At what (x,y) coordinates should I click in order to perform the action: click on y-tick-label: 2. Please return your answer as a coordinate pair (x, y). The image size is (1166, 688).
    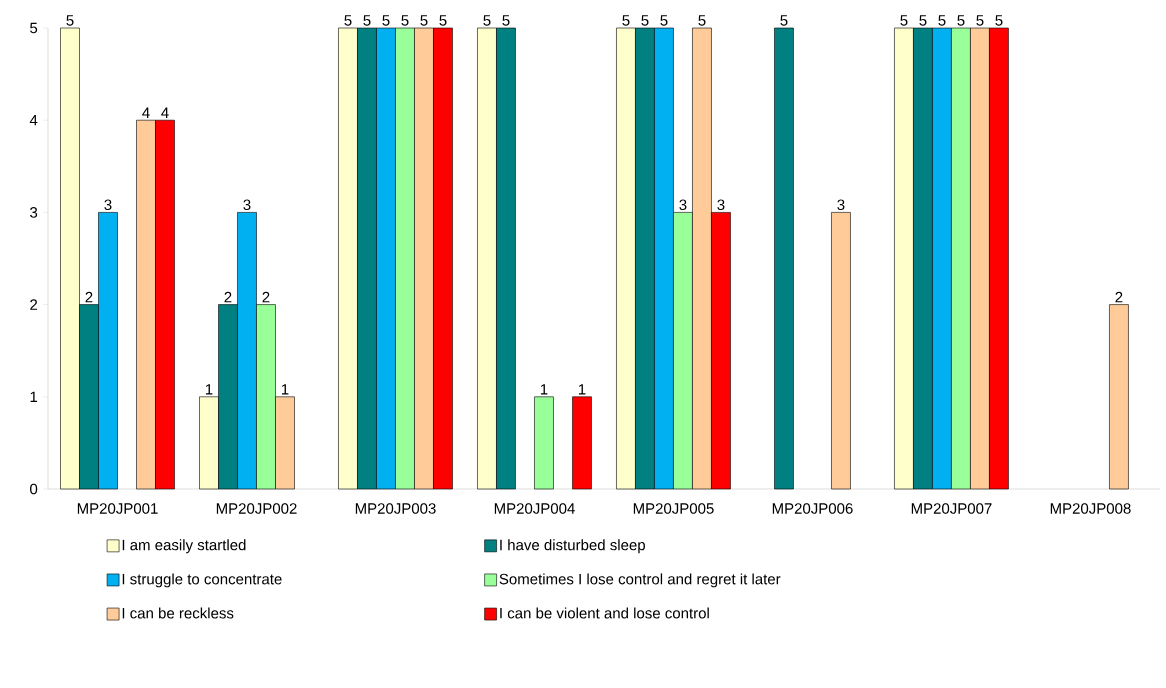
    Looking at the image, I should click on (34, 304).